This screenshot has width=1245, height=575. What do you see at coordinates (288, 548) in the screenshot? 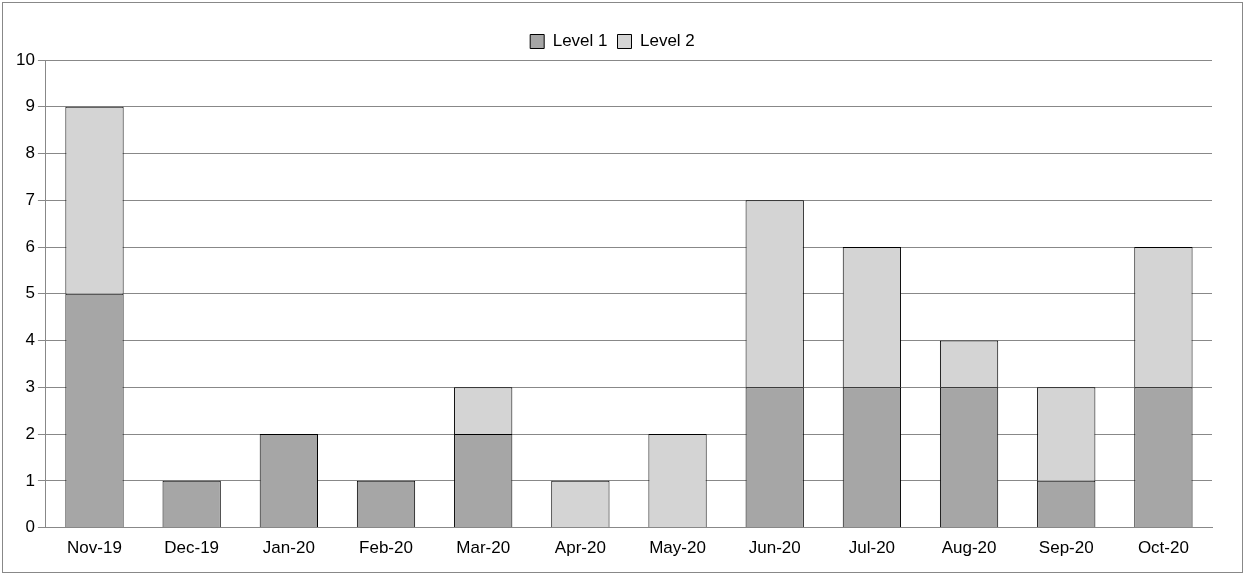
I see `x-tick-label: Jan-20` at bounding box center [288, 548].